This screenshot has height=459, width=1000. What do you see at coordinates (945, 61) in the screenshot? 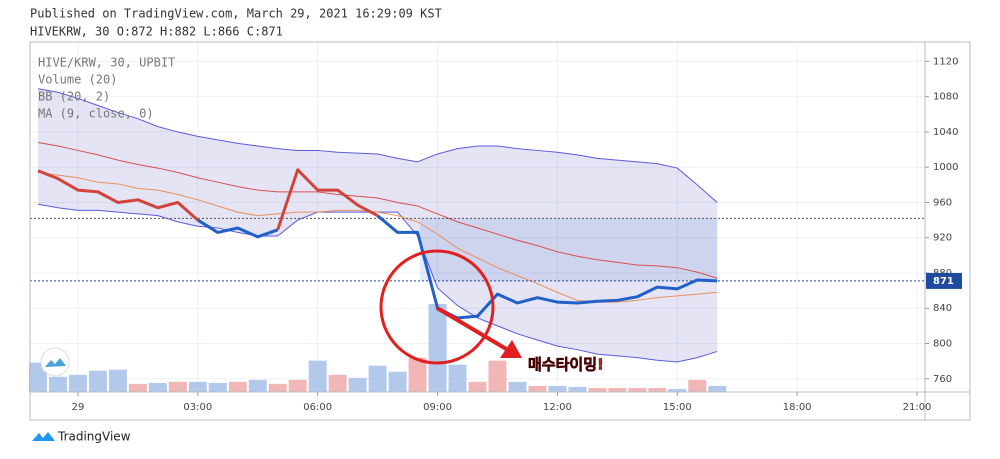
I see `y-tick-label: 1120` at bounding box center [945, 61].